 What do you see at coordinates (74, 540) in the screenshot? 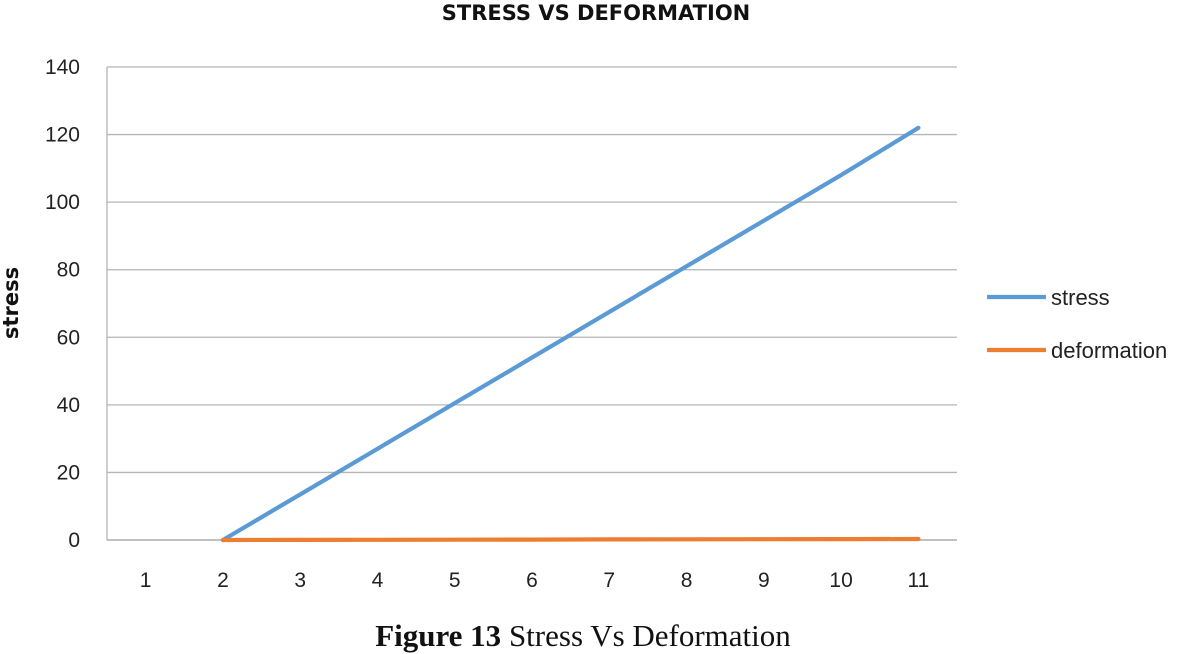
I see `y-tick-label: 0` at bounding box center [74, 540].